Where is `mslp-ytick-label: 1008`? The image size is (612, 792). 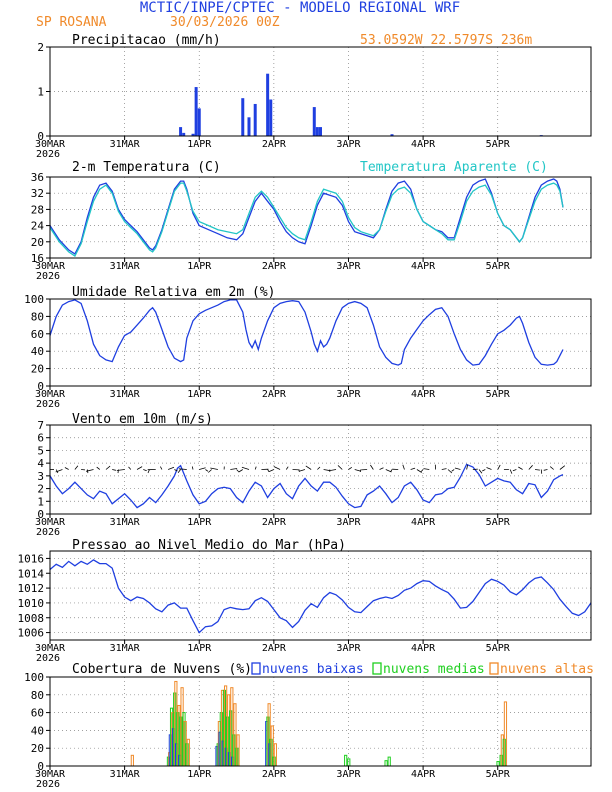
mslp-ytick-label: 1008 is located at coordinates (31, 618).